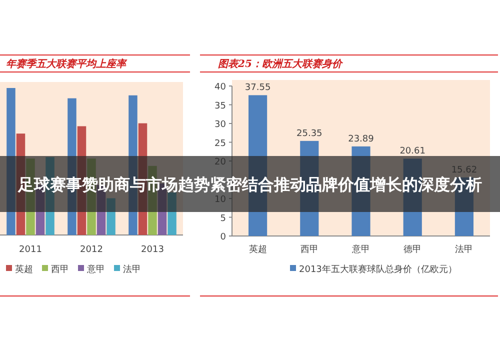 The height and width of the screenshot is (362, 500). What do you see at coordinates (152, 250) in the screenshot?
I see `x-tick-label: 2013` at bounding box center [152, 250].